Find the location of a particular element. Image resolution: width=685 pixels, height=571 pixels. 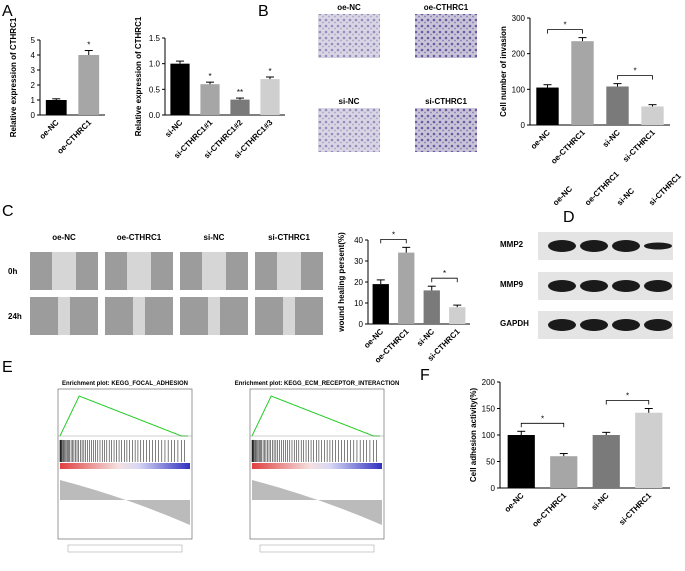

lane-label: si-CTHRC1 is located at coordinates (665, 189).